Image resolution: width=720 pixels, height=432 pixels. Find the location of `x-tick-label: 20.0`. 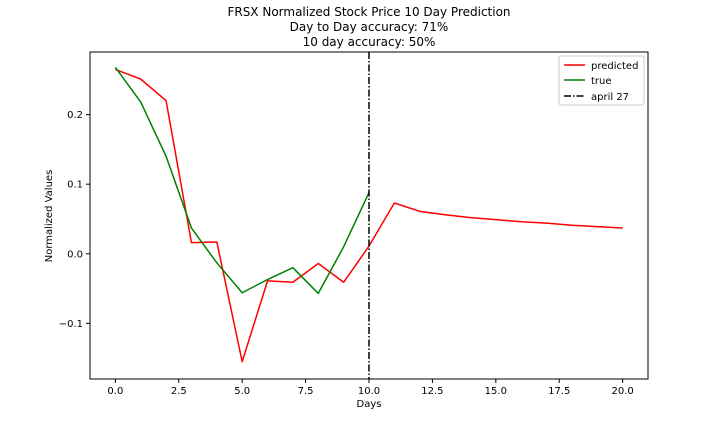

x-tick-label: 20.0 is located at coordinates (623, 391).